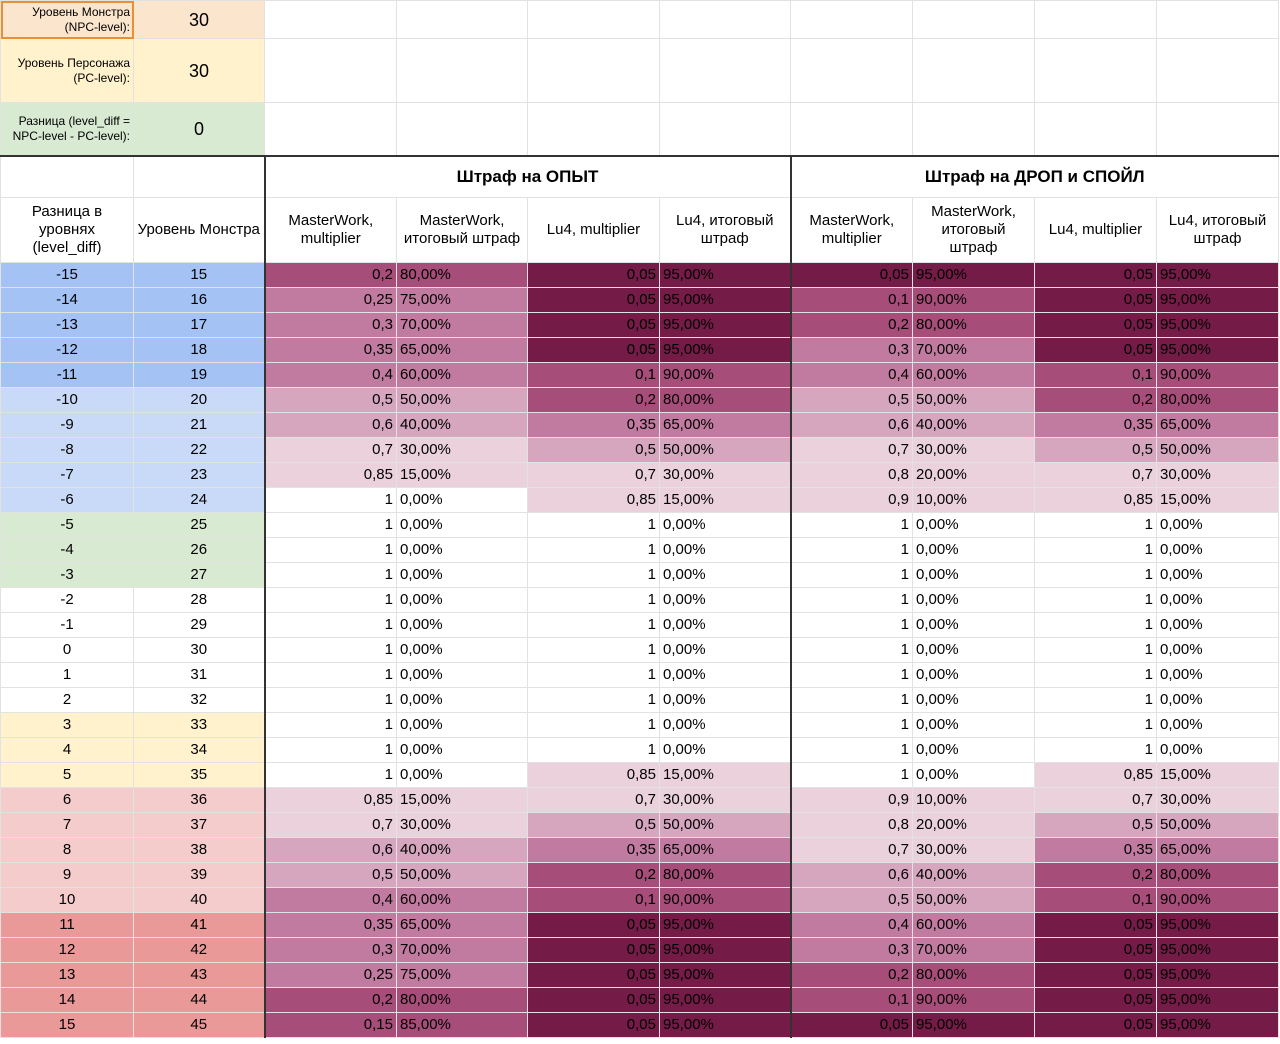  I want to click on row: 1 31 1 0,00% 1 0,00% 1 0,00% 1 0,00%, so click(639, 675).